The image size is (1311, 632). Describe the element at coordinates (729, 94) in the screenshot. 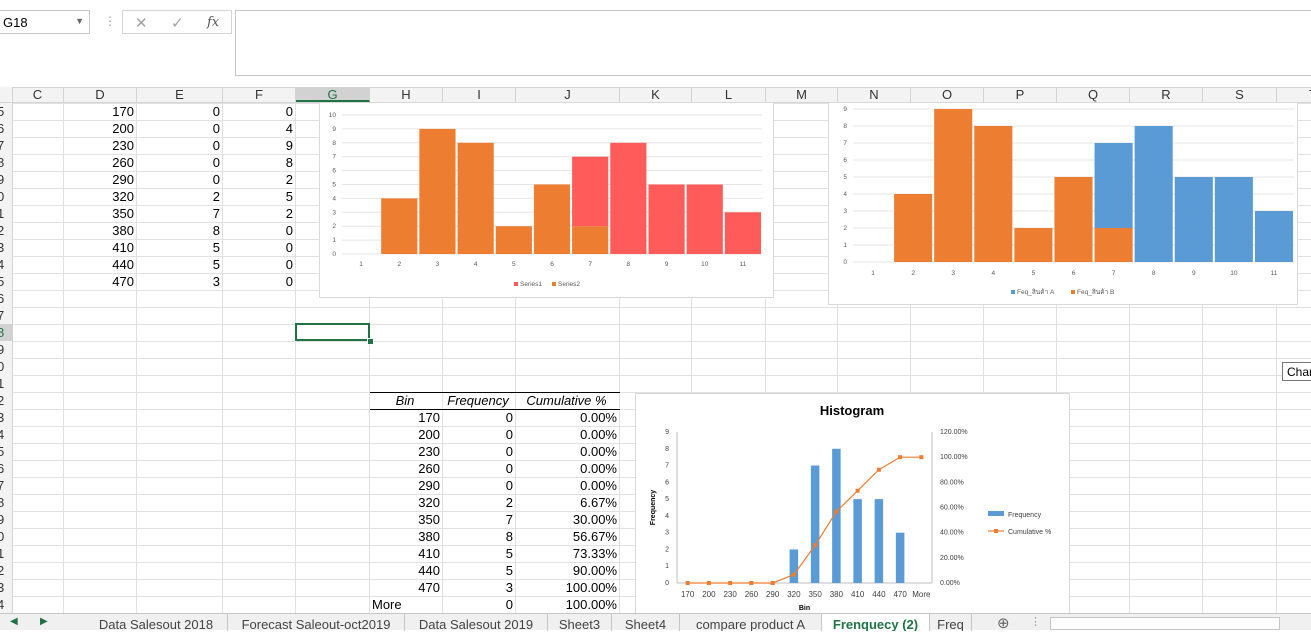

I see `column-header-l: L` at that location.